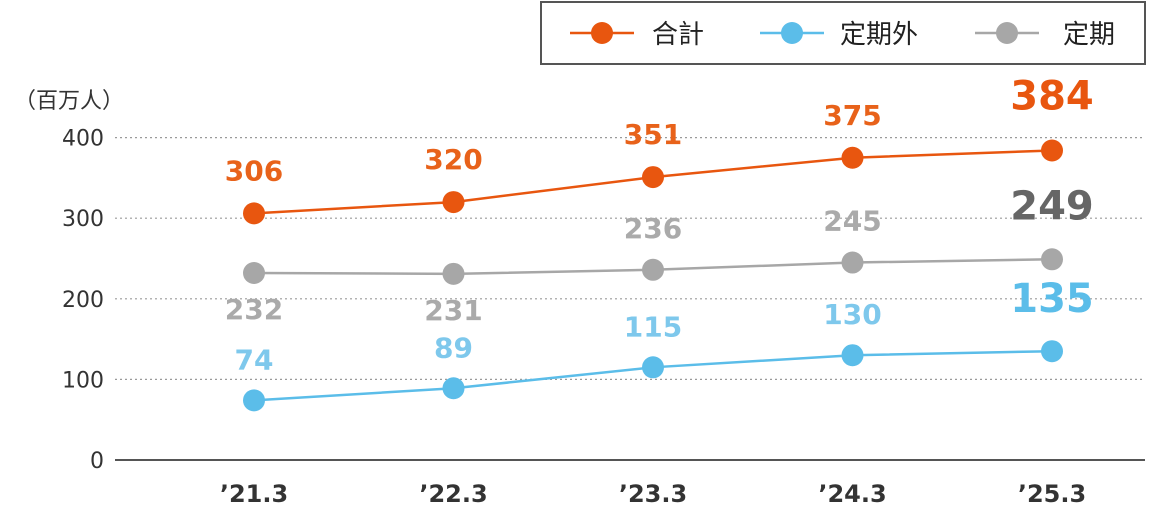 Image resolution: width=1160 pixels, height=510 pixels. Describe the element at coordinates (653, 134) in the screenshot. I see `data-label: 351` at that location.